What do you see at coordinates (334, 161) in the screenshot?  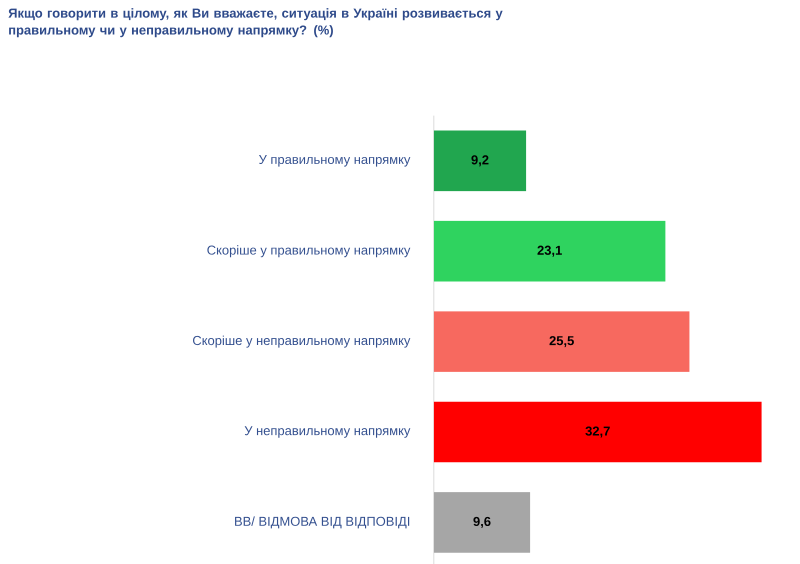 I see `y-tick-label: У правильному напрямку` at bounding box center [334, 161].